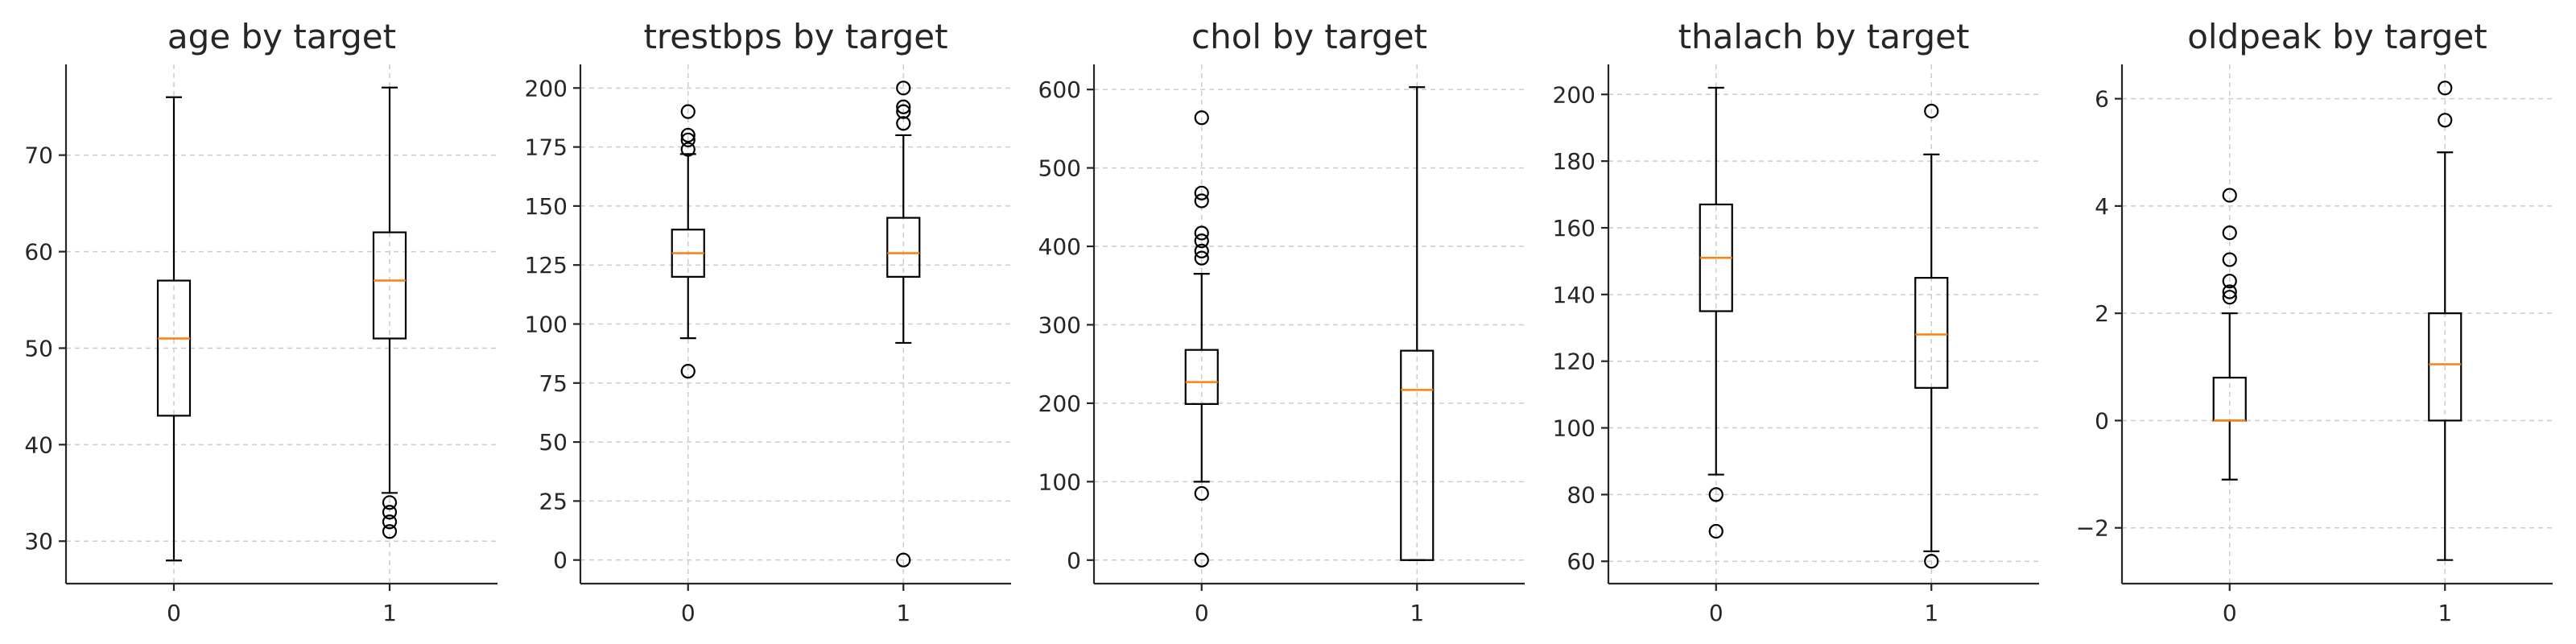  I want to click on y-tick-label: 120, so click(1574, 362).